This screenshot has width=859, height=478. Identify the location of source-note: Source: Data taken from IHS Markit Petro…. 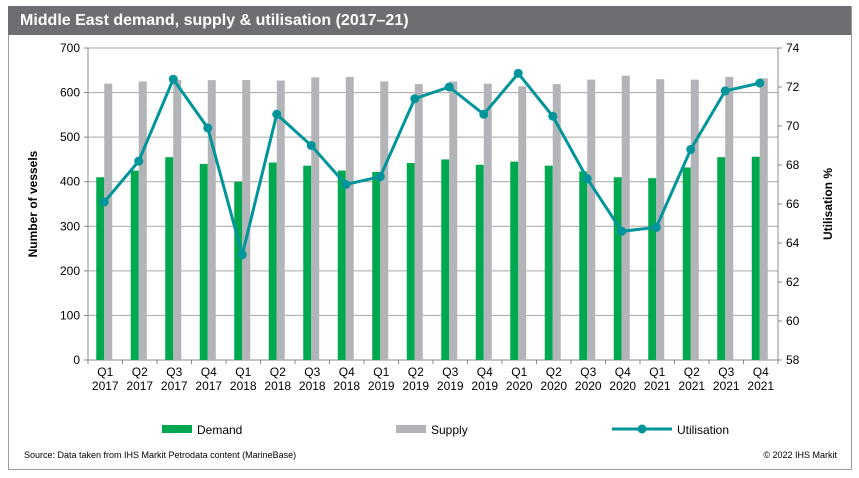
(160, 455).